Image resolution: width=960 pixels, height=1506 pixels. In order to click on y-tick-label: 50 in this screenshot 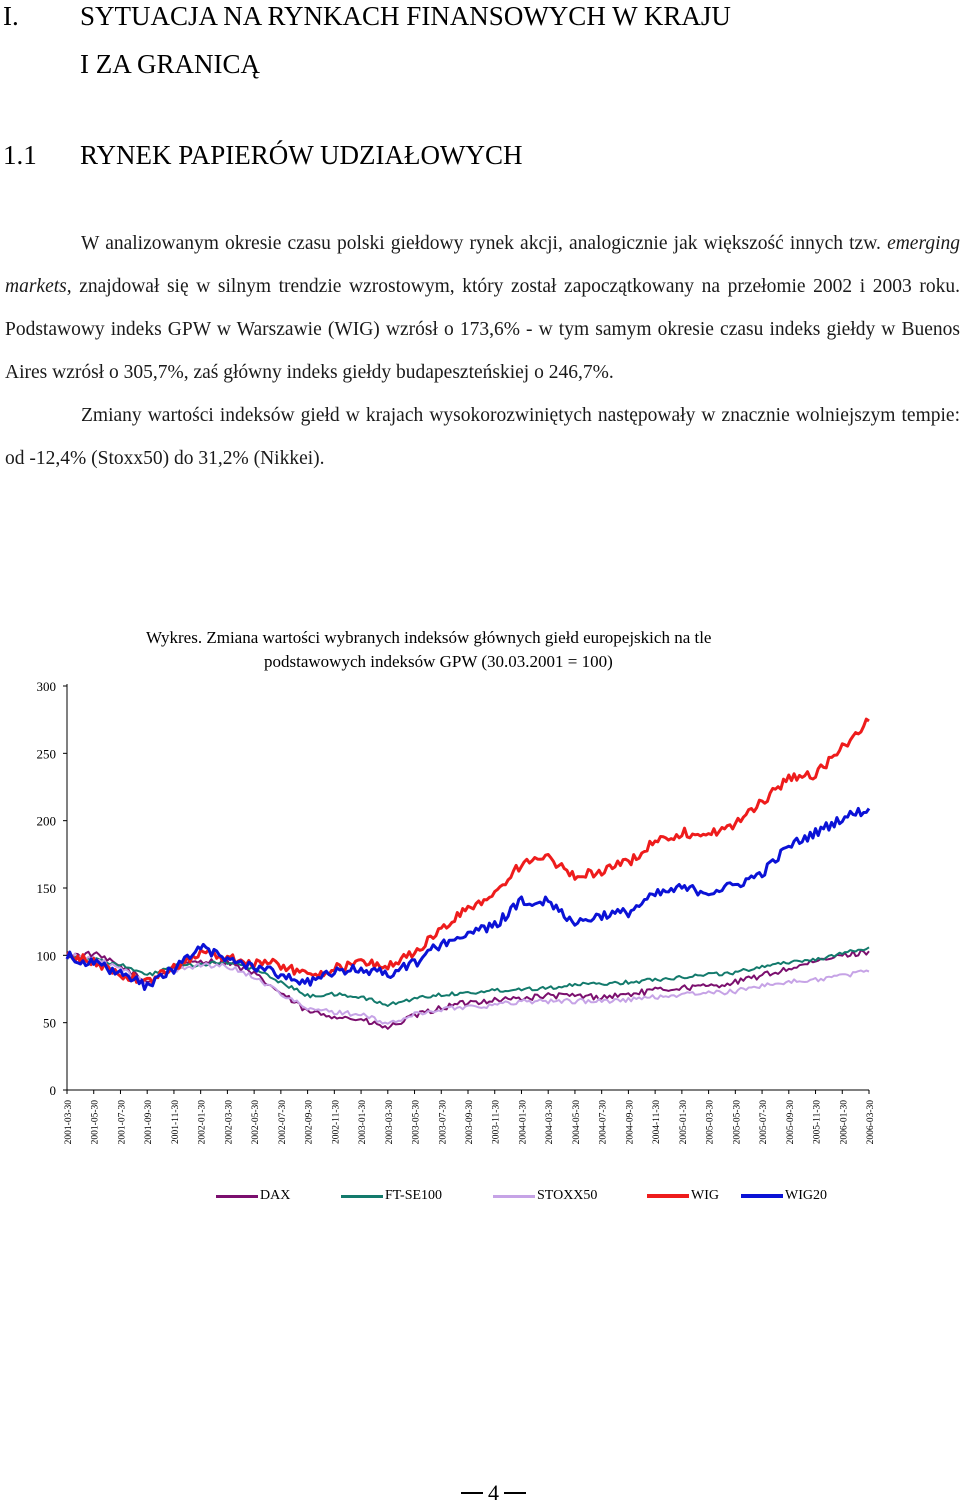, I will do `click(49, 1023)`.